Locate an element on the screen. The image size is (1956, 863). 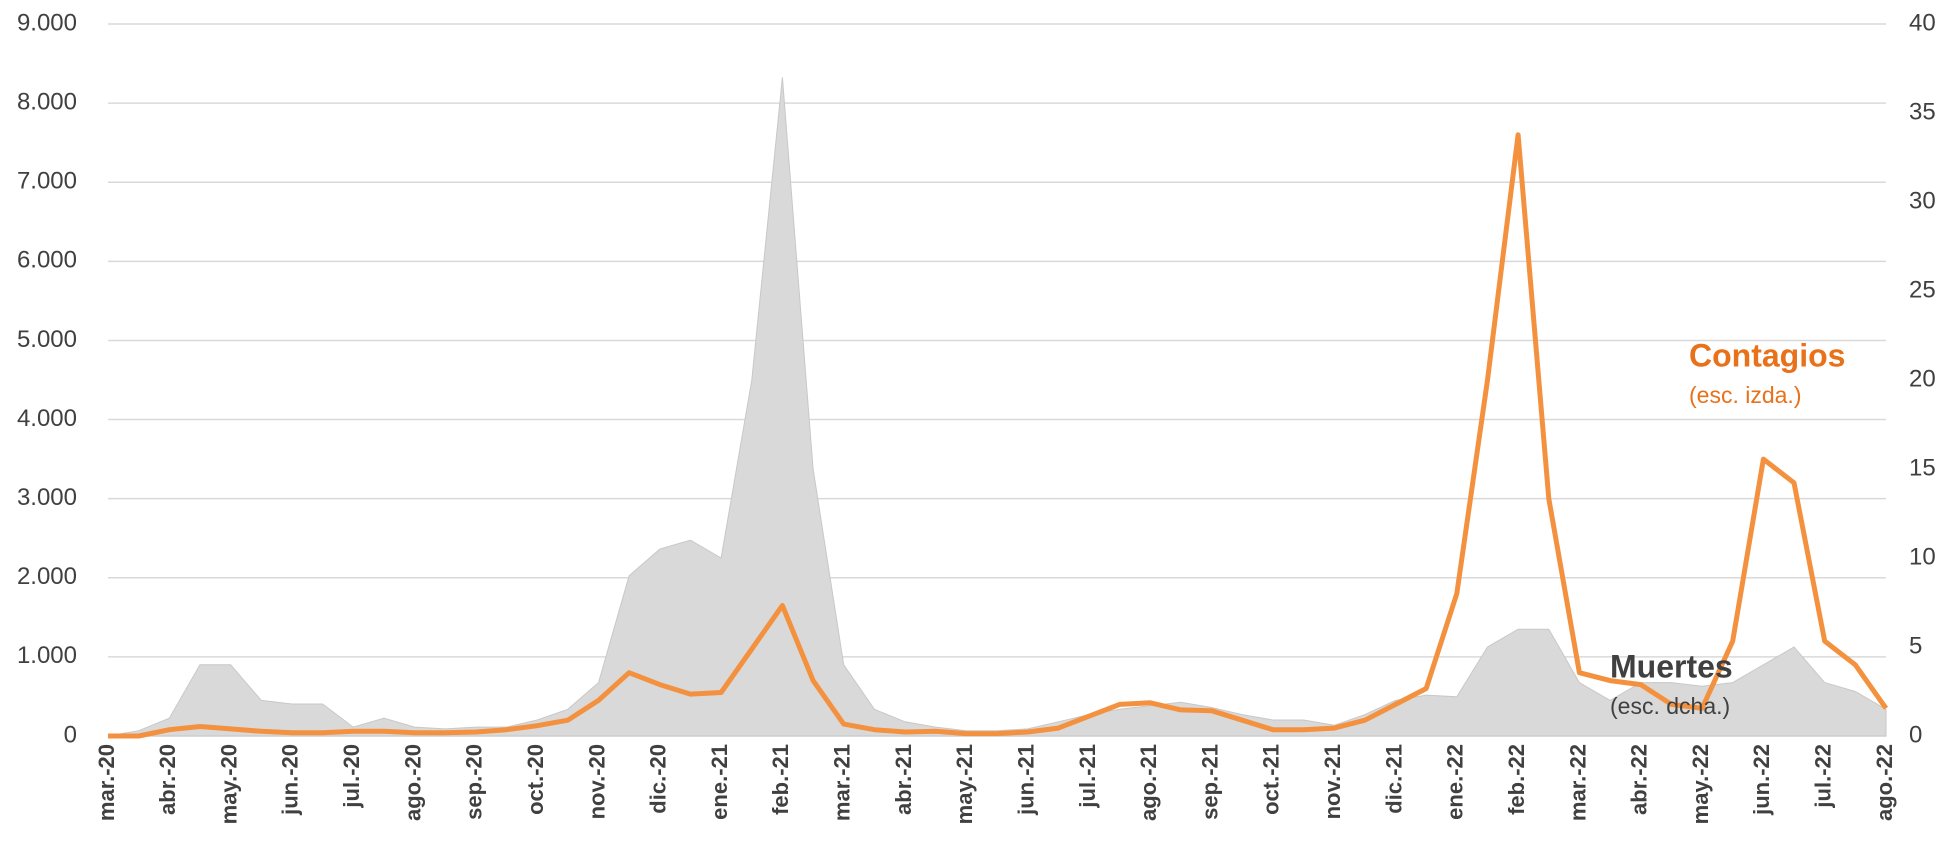
y2-tick-label: 35 is located at coordinates (1922, 111).